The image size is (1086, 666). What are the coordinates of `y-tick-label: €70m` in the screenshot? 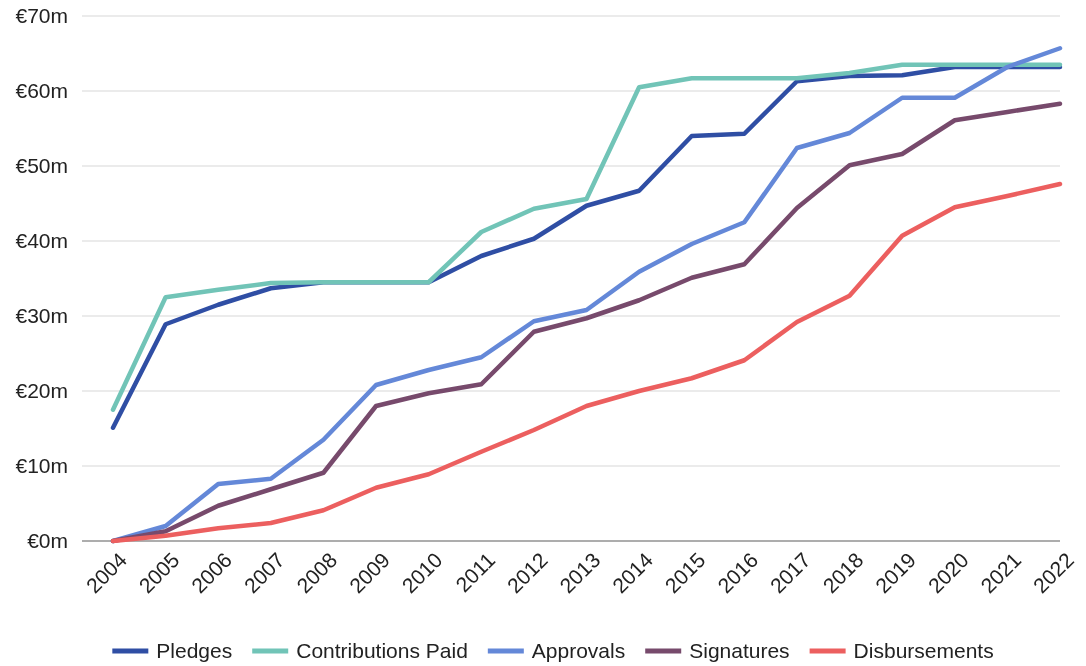 It's located at (41, 16).